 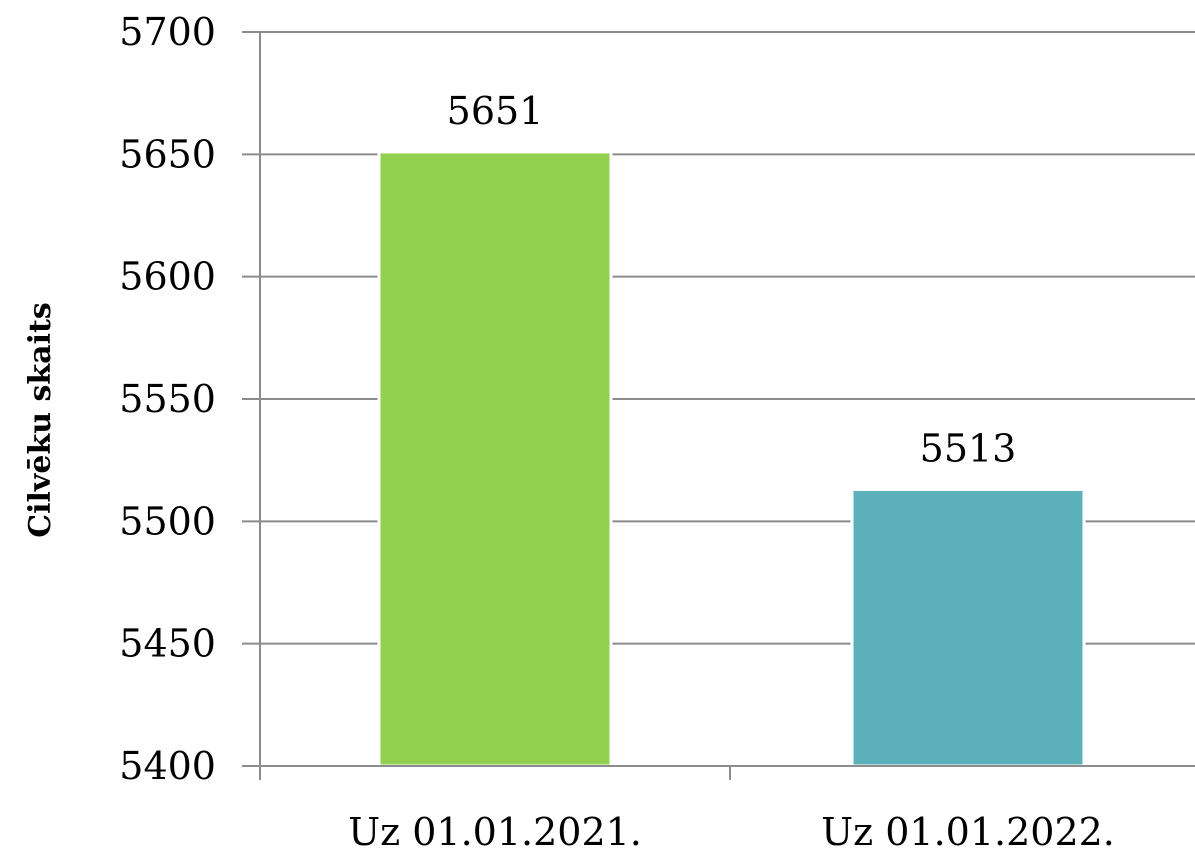 What do you see at coordinates (40, 420) in the screenshot?
I see `y-axis-title: Cilvēku skaits` at bounding box center [40, 420].